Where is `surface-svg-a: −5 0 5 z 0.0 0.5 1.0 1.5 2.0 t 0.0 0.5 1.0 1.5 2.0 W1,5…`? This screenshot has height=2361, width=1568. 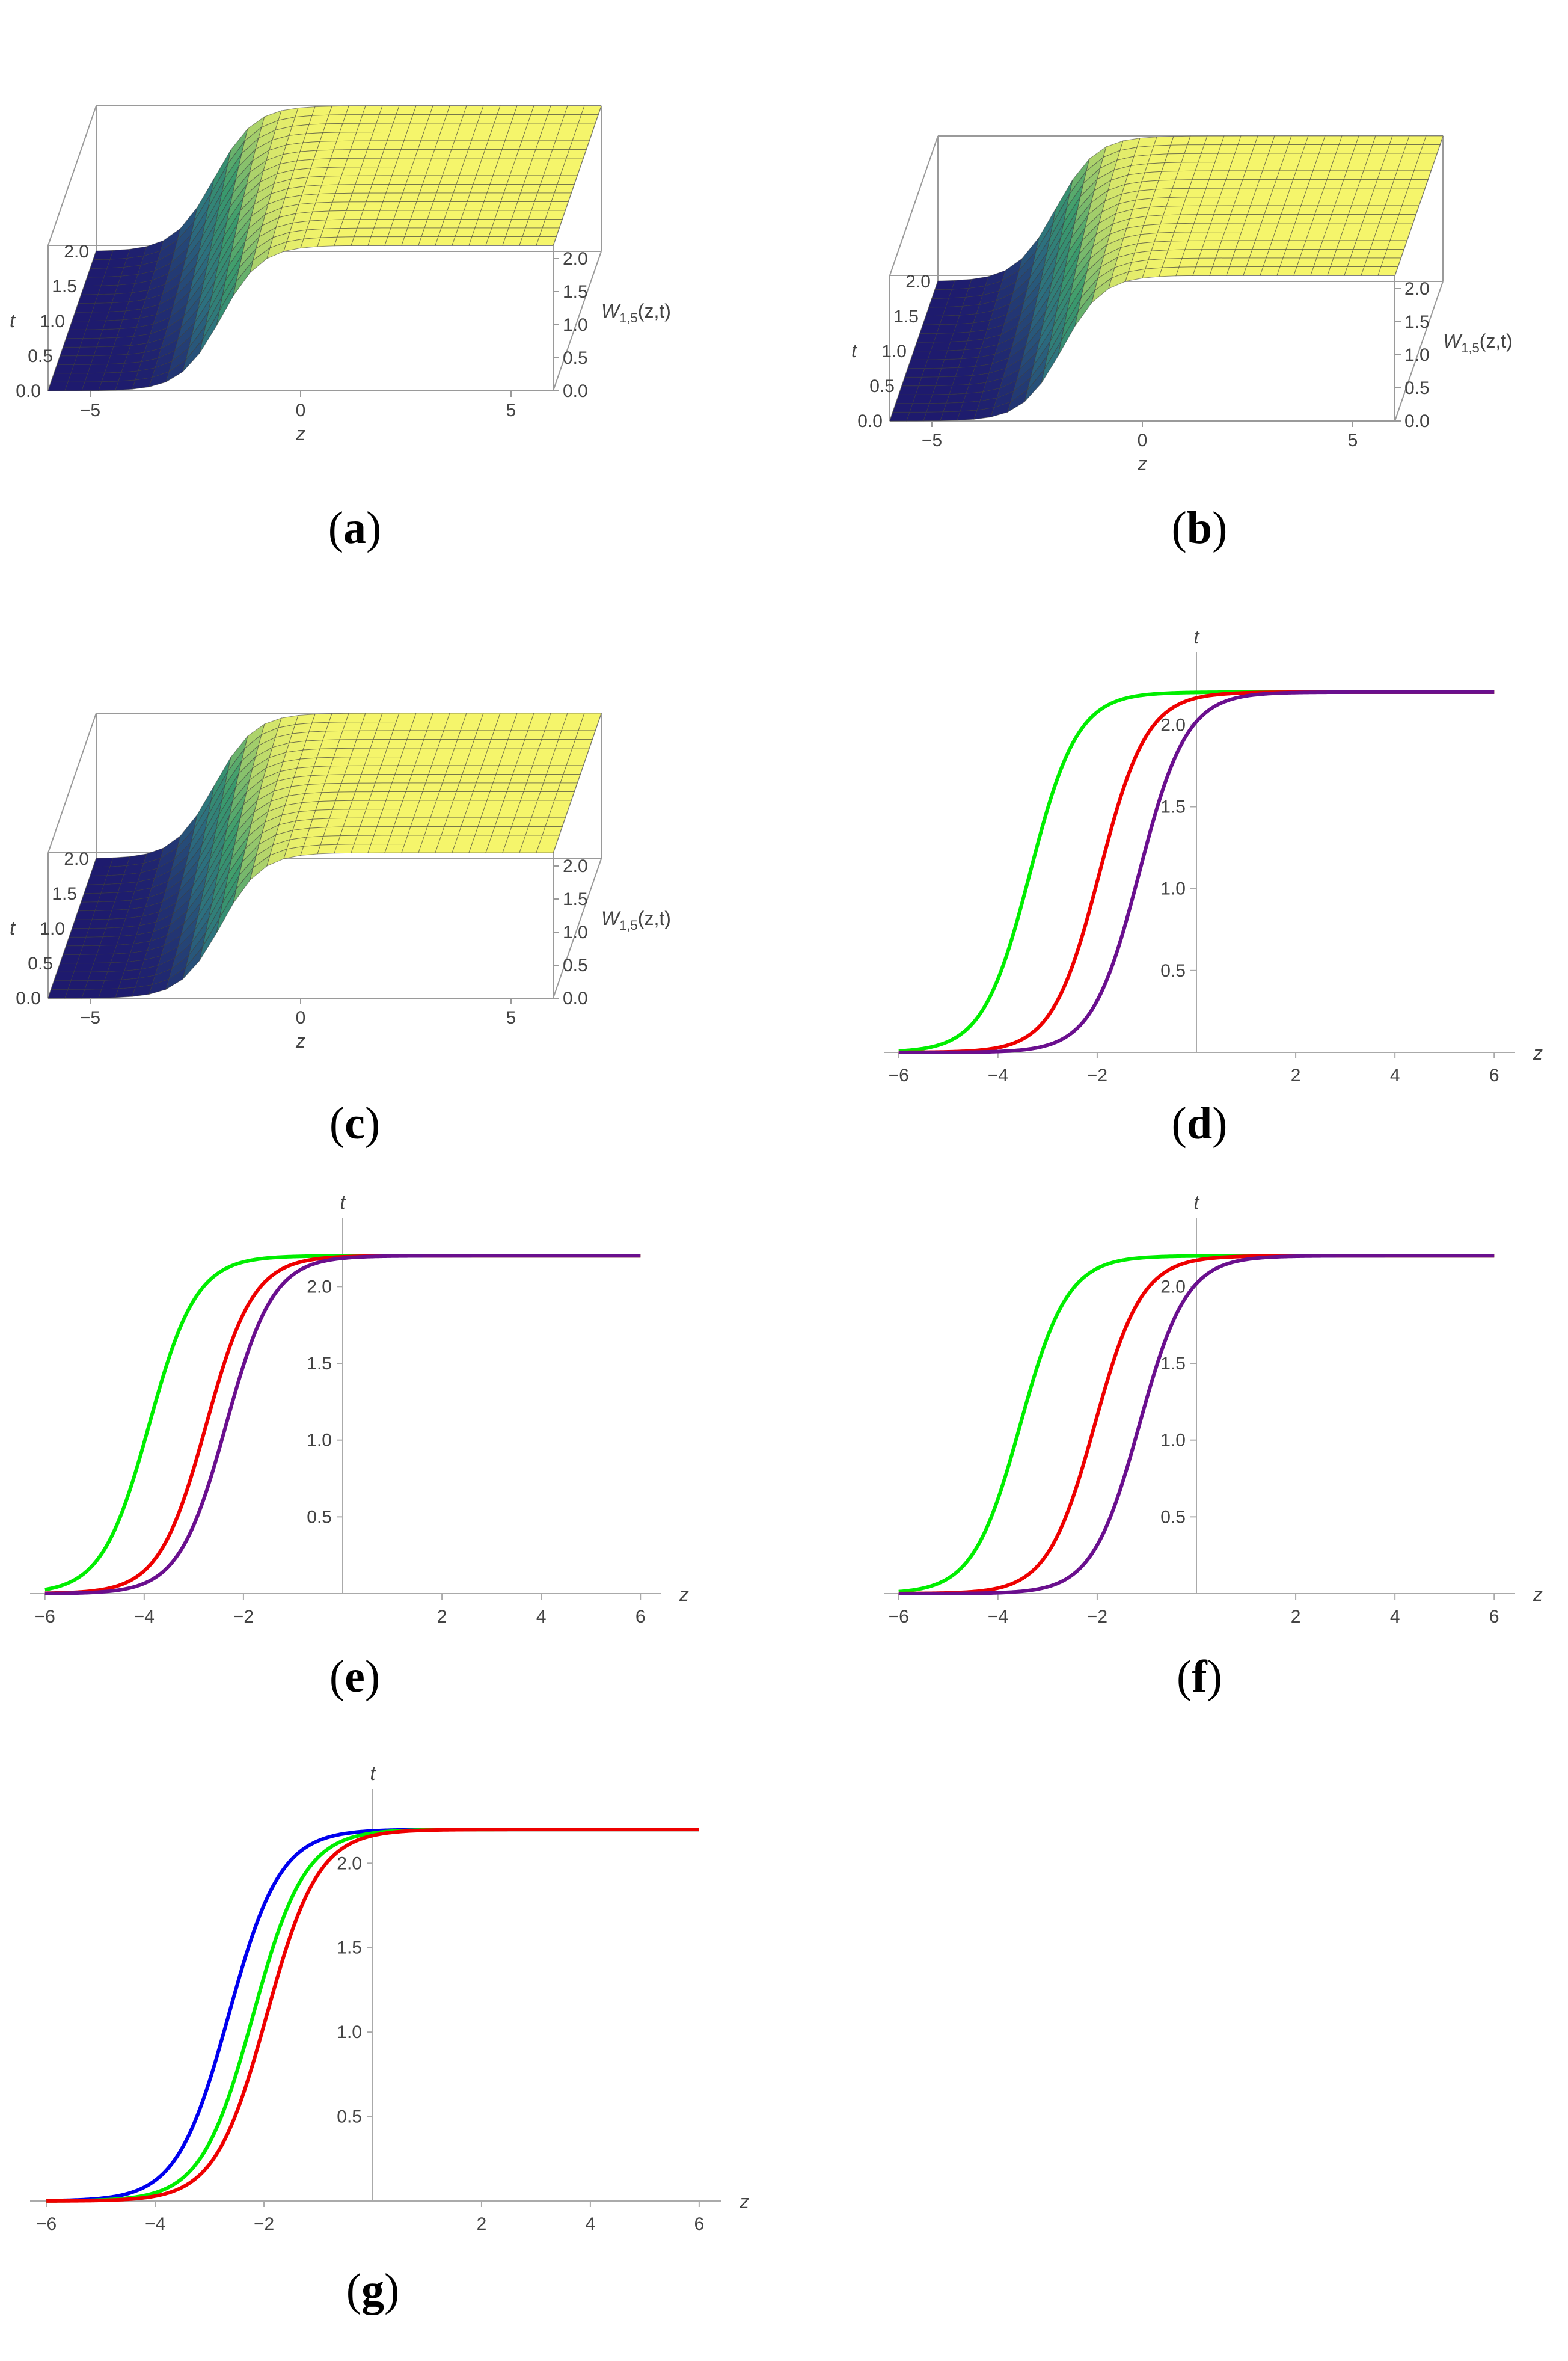
surface-svg-a: −5 0 5 z 0.0 0.5 1.0 1.5 2.0 t 0.0 0.5 1.0 1.5 2.0 W1,5… is located at coordinates (340, 274).